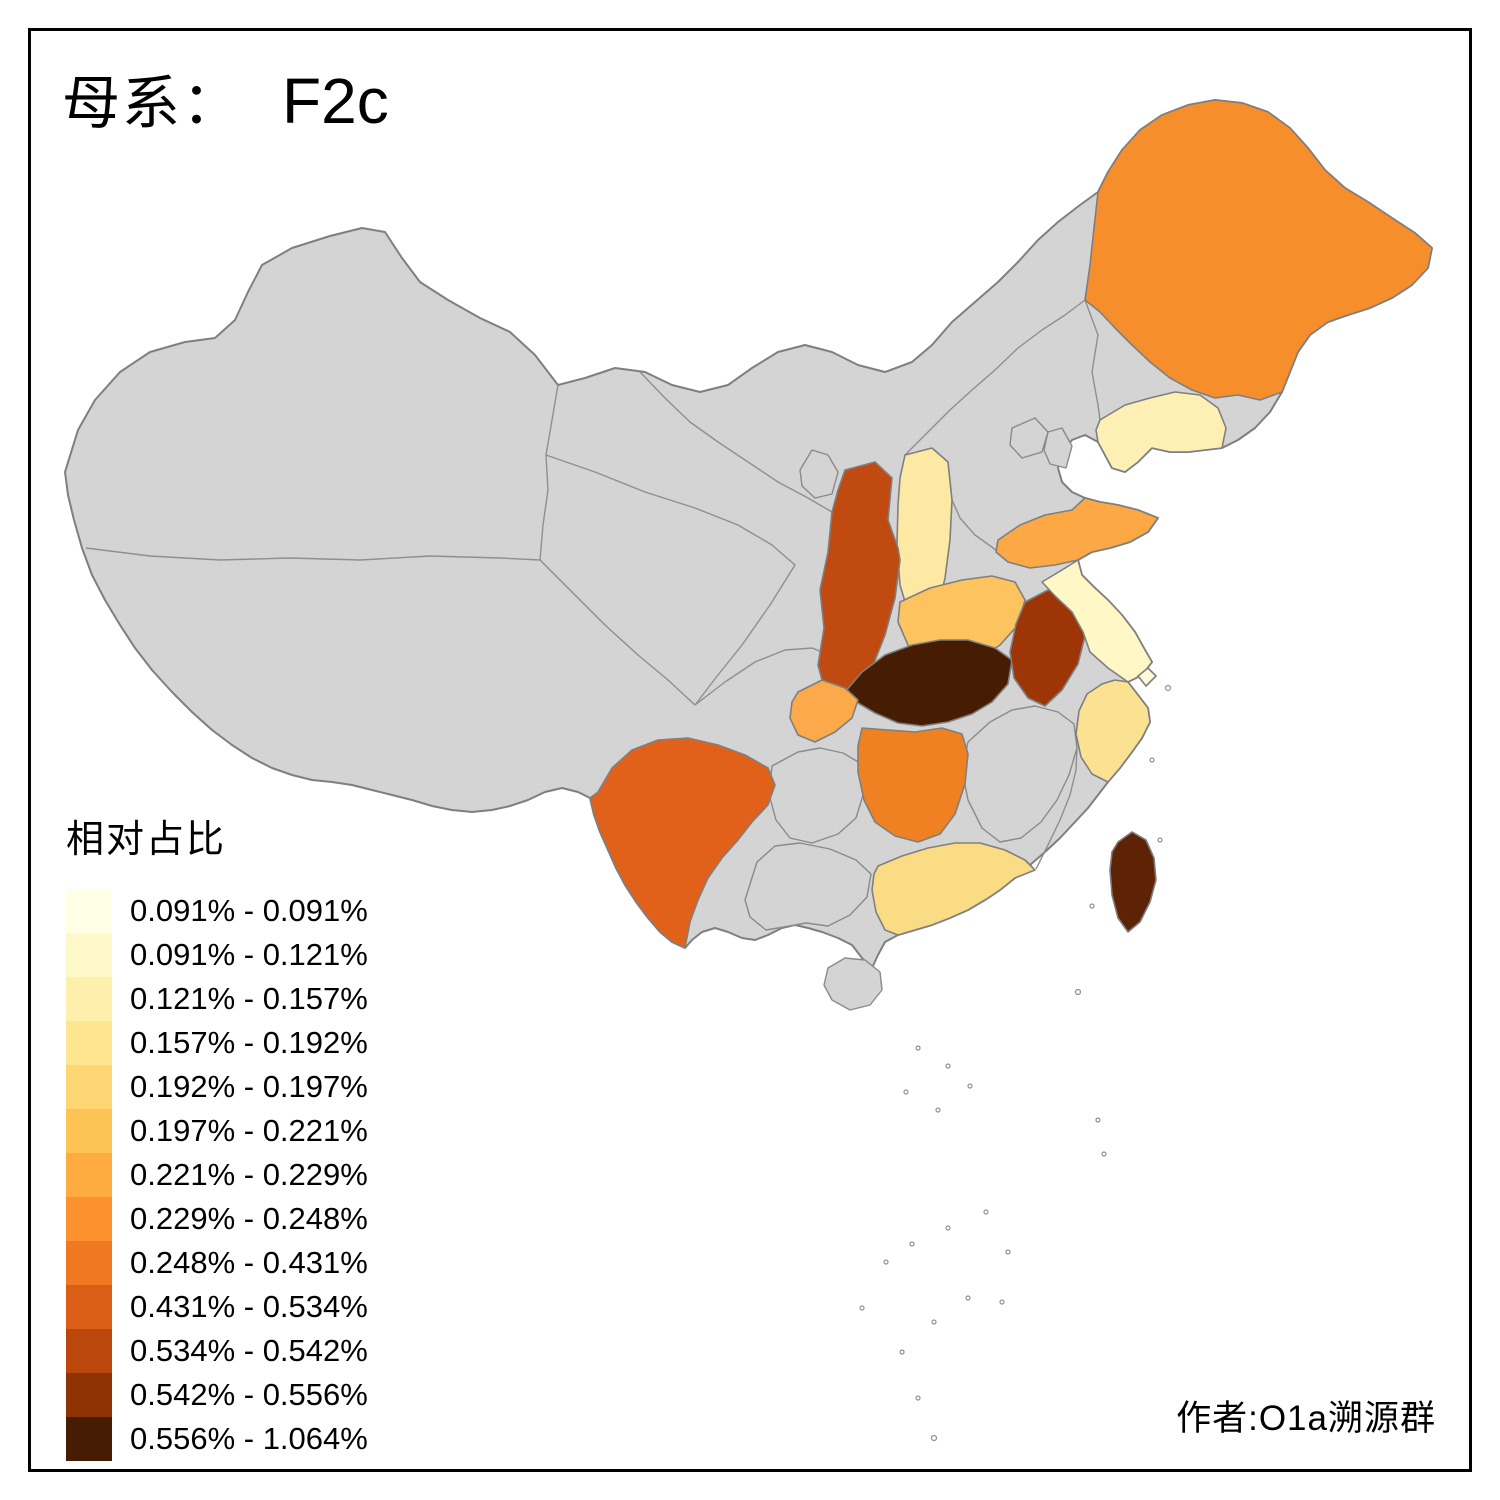 Image resolution: width=1500 pixels, height=1500 pixels. I want to click on legend-item: 0.192% - 0.197%, so click(217, 1087).